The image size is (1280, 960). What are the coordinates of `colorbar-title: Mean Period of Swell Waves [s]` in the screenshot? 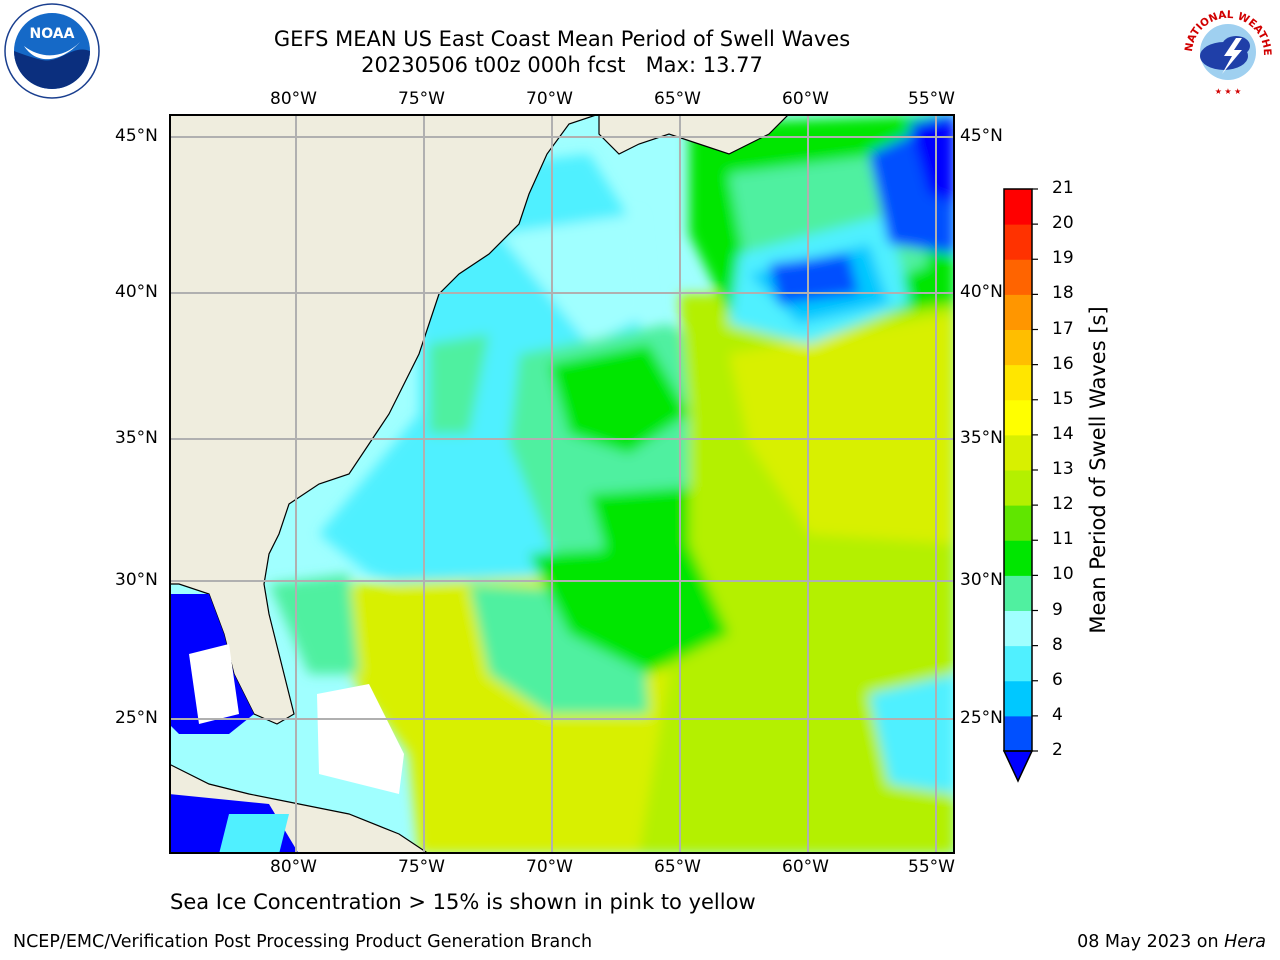 It's located at (1098, 470).